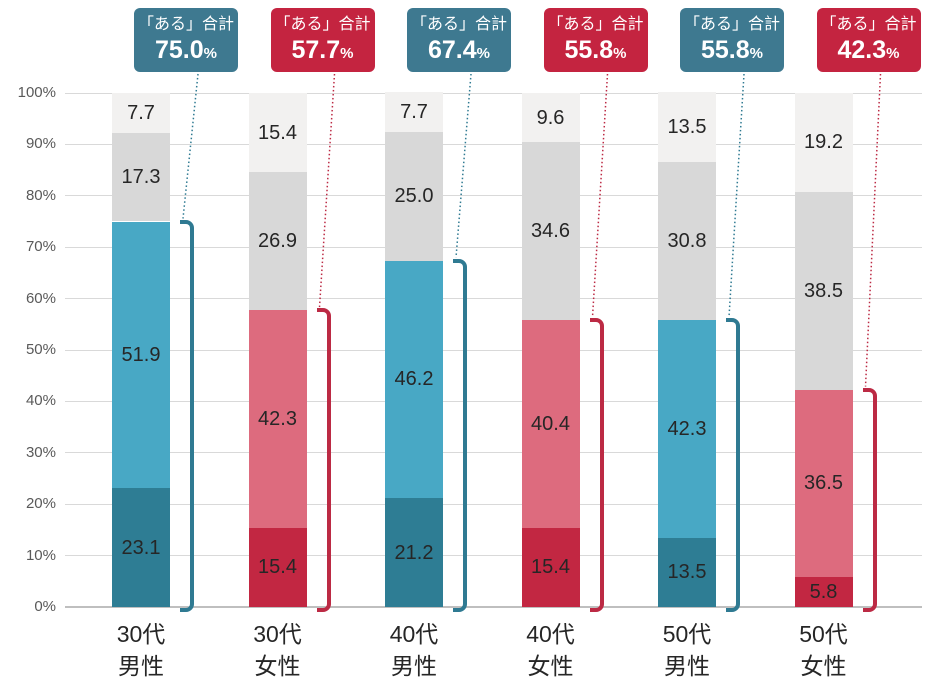  I want to click on callout-percentage-value: 67.4, so click(452, 50).